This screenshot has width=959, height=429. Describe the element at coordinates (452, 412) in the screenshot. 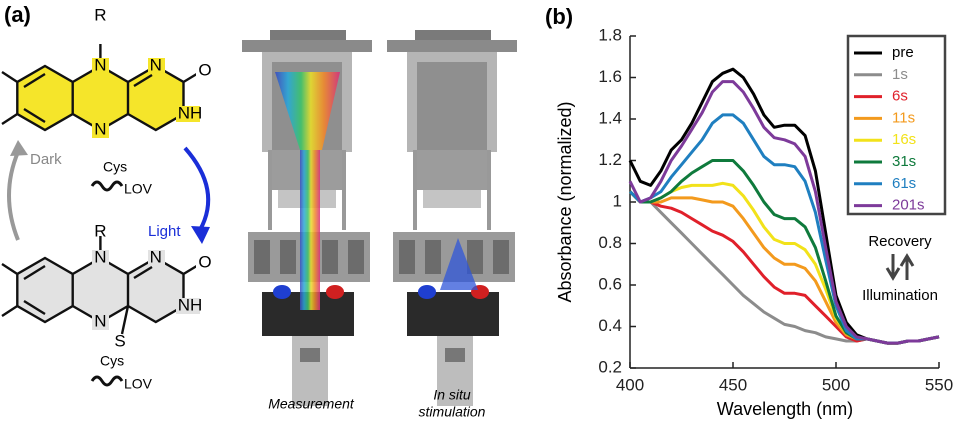

I see `caption: stimulation` at that location.